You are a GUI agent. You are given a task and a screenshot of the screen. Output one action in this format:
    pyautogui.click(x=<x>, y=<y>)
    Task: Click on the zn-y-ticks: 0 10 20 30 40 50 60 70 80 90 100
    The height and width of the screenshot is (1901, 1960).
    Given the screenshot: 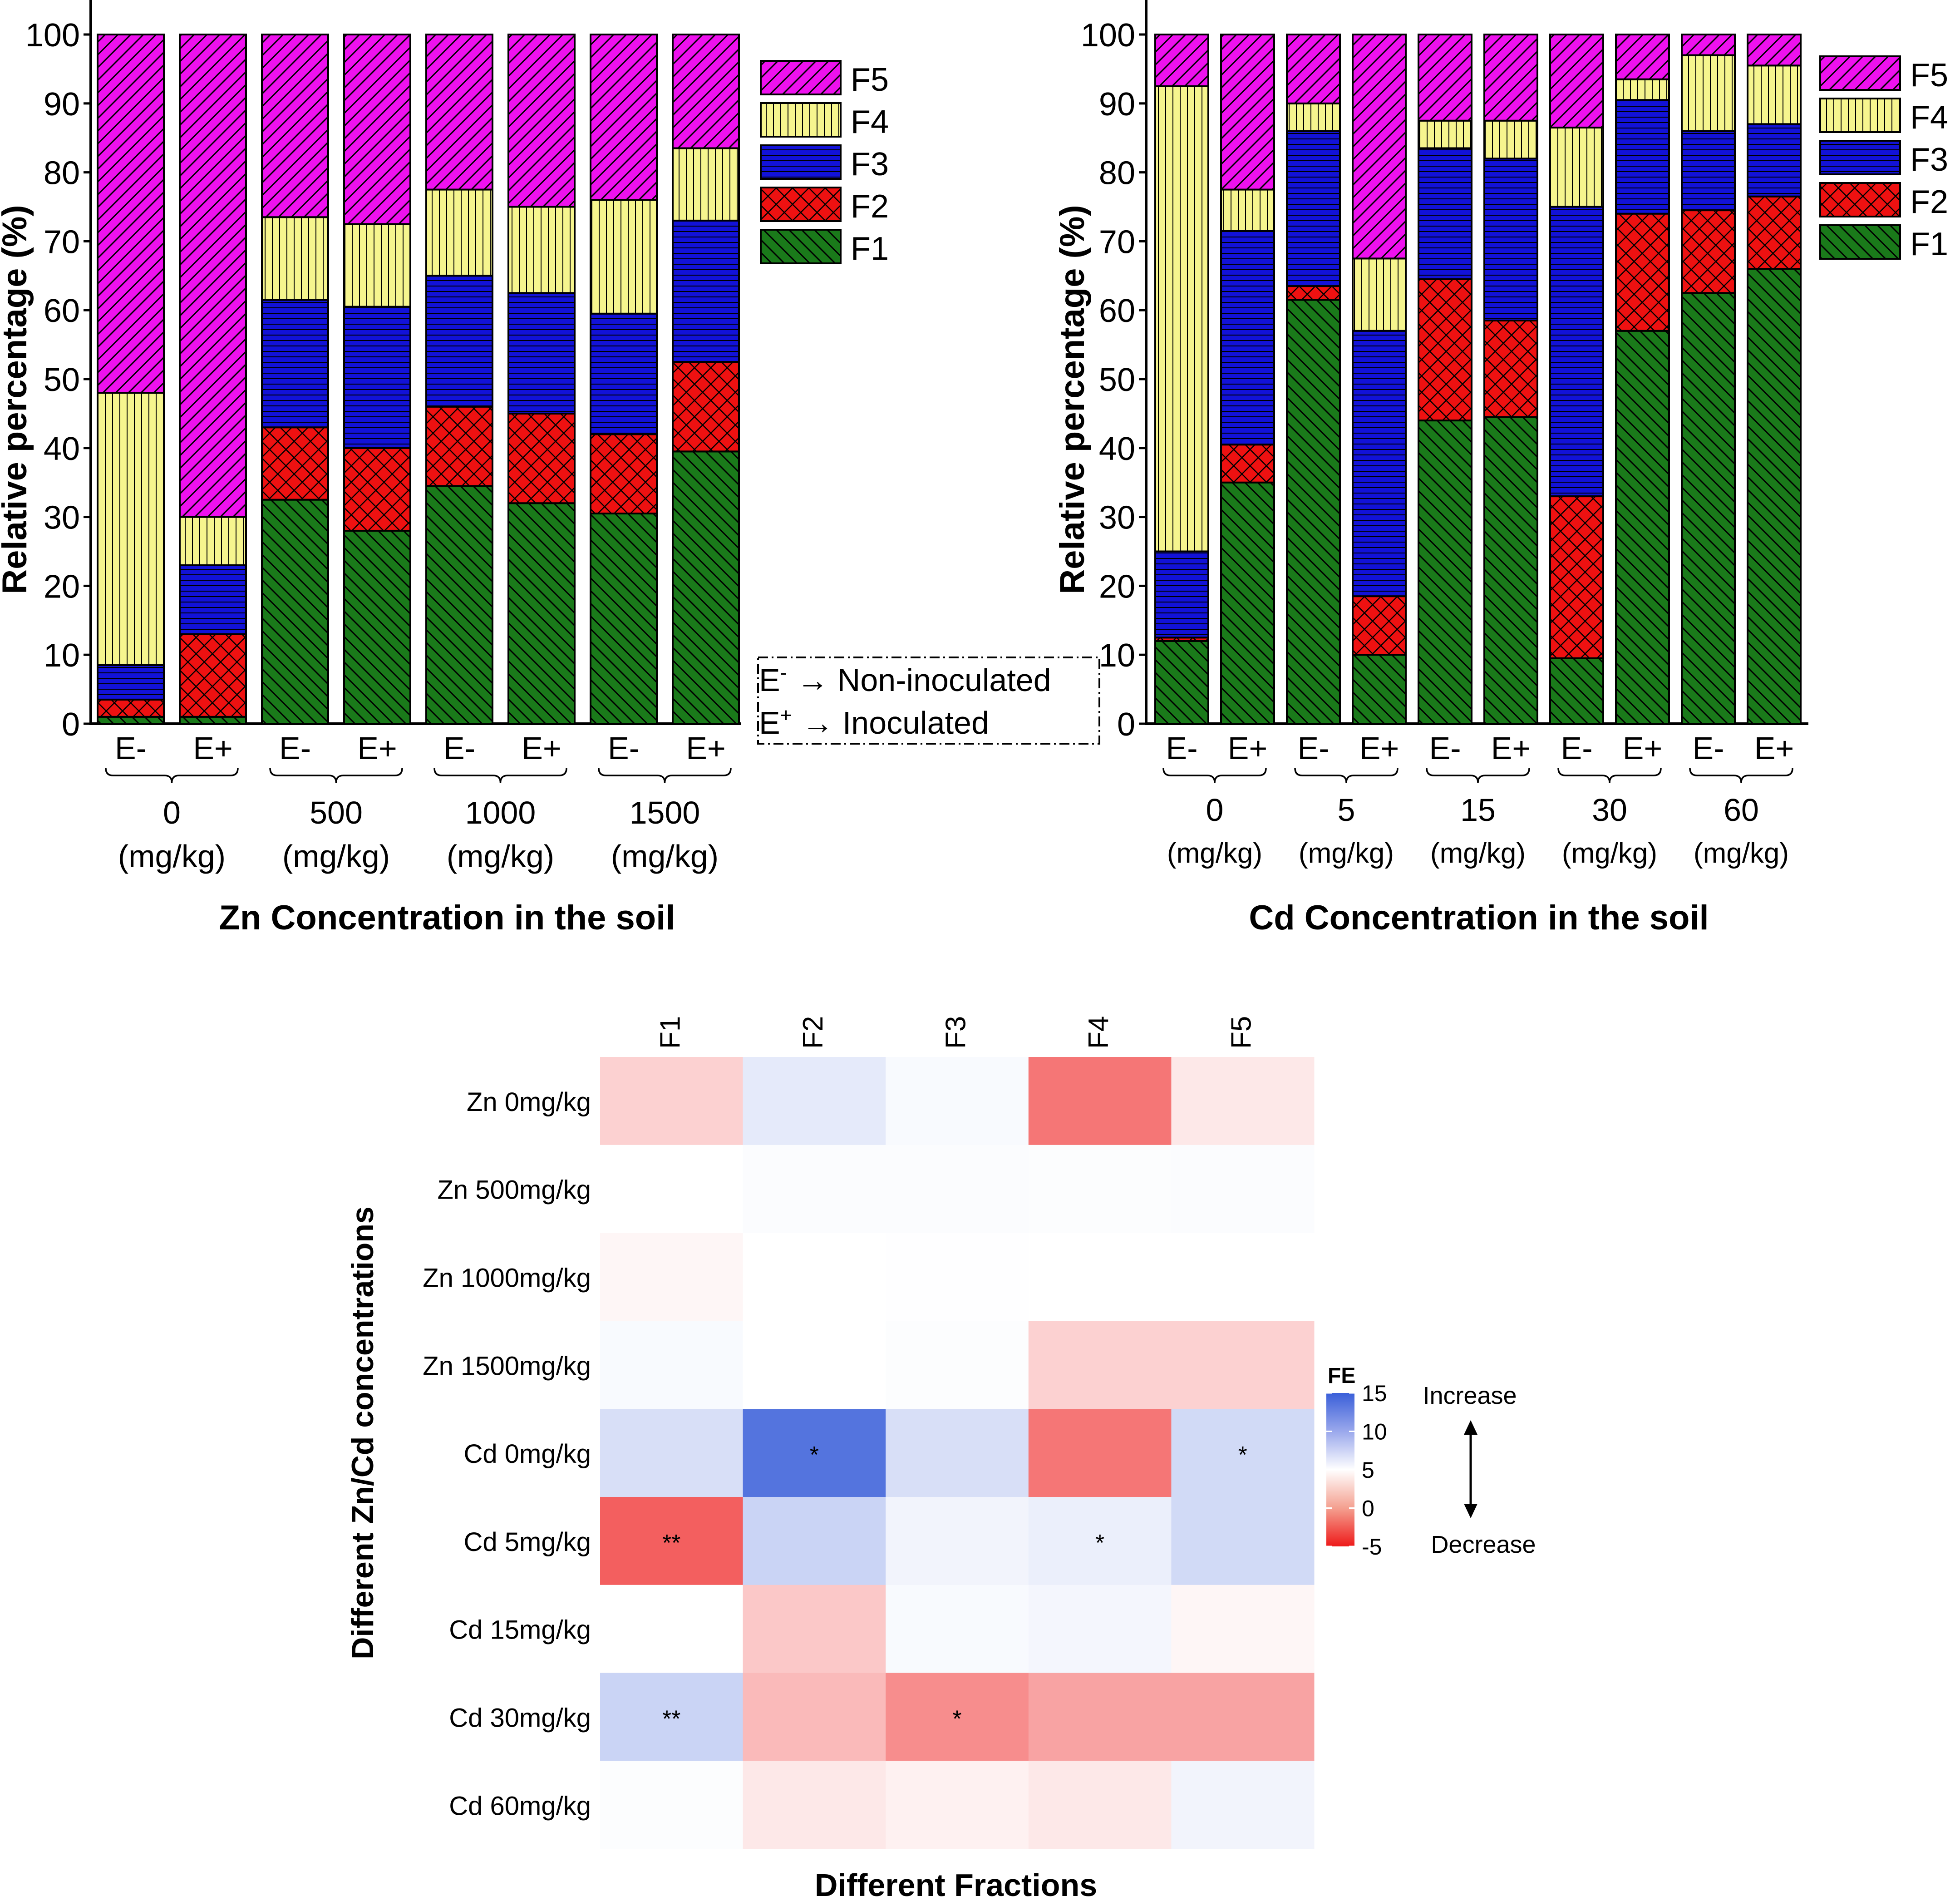 What is the action you would take?
    pyautogui.click(x=58, y=380)
    